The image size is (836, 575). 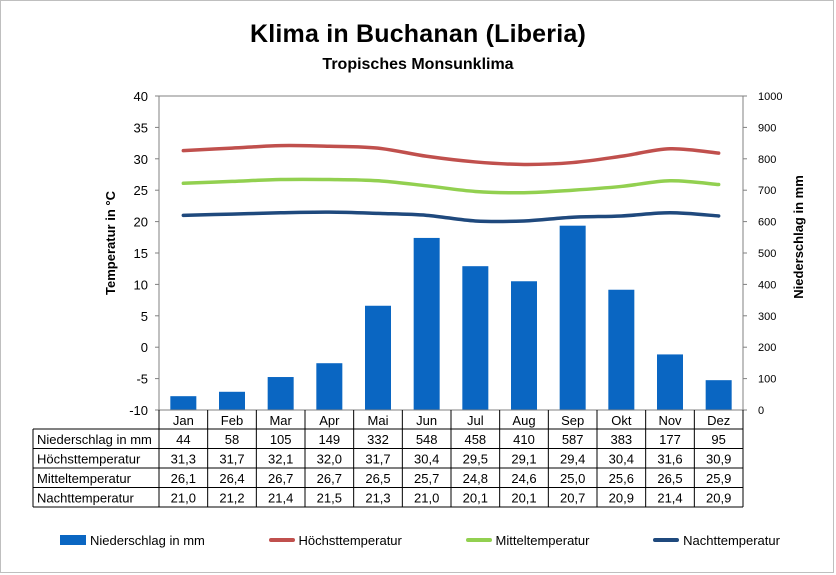 What do you see at coordinates (767, 348) in the screenshot?
I see `y2-tick-label: 200` at bounding box center [767, 348].